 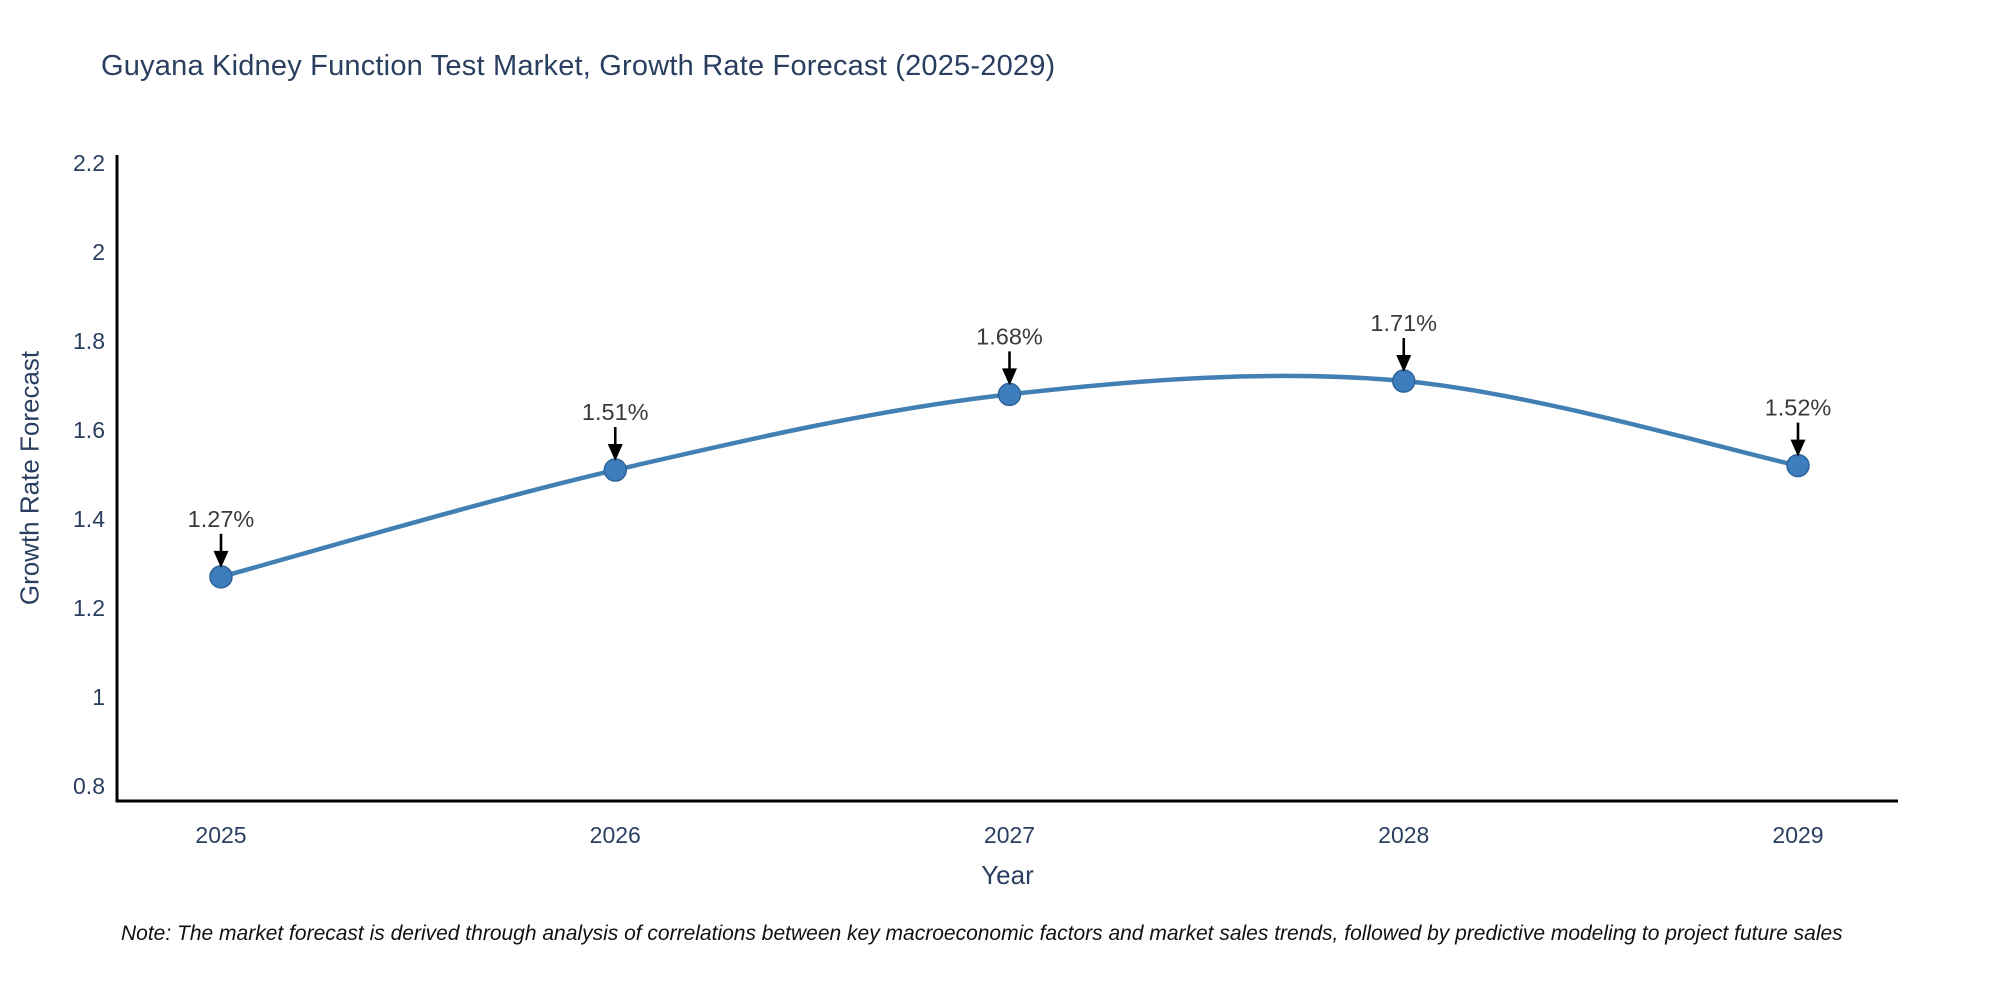 What do you see at coordinates (89, 519) in the screenshot?
I see `y-tick-label: 1.4` at bounding box center [89, 519].